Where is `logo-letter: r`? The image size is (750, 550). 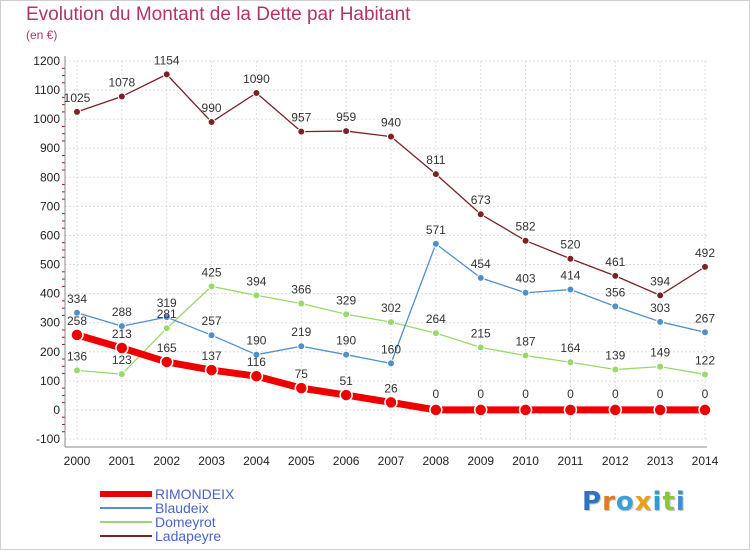 logo-letter: r is located at coordinates (609, 502).